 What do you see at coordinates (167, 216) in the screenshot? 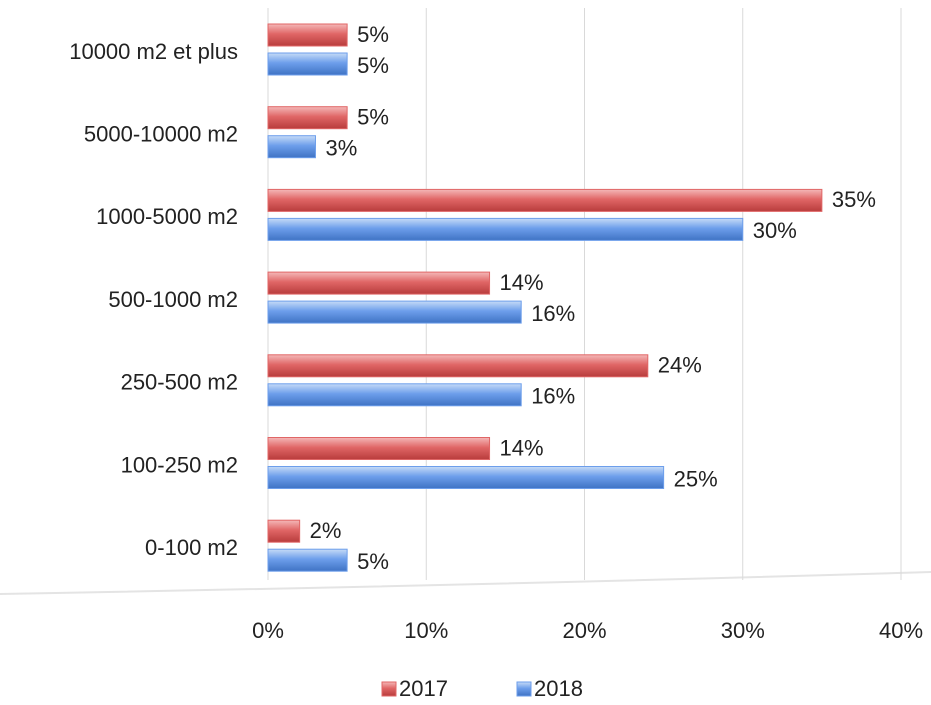
I see `y-tick-label: 1000-5000 m2` at bounding box center [167, 216].